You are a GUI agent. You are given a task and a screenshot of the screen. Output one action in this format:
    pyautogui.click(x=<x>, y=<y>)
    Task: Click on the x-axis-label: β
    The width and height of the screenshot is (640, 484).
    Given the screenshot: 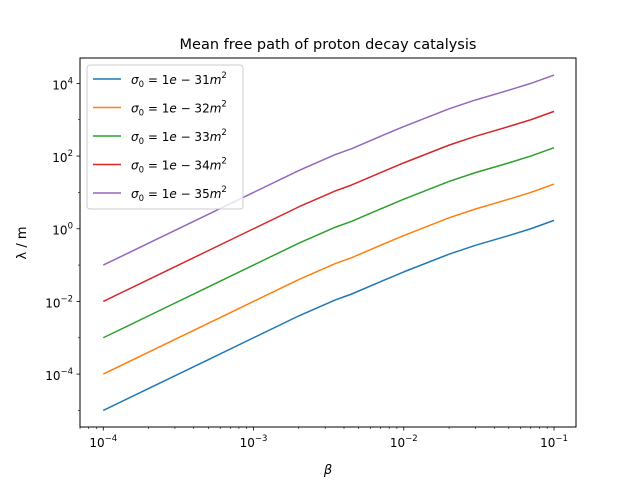 What is the action you would take?
    pyautogui.click(x=327, y=470)
    